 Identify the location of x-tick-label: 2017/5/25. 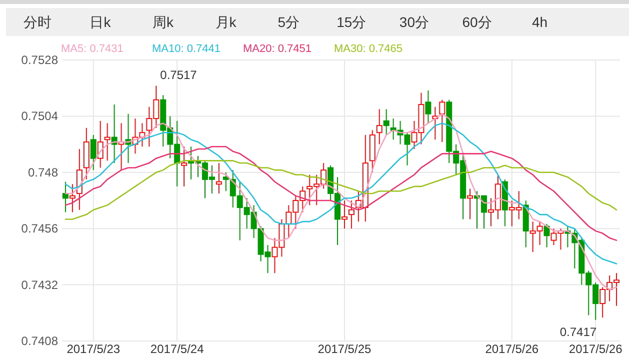
(345, 349).